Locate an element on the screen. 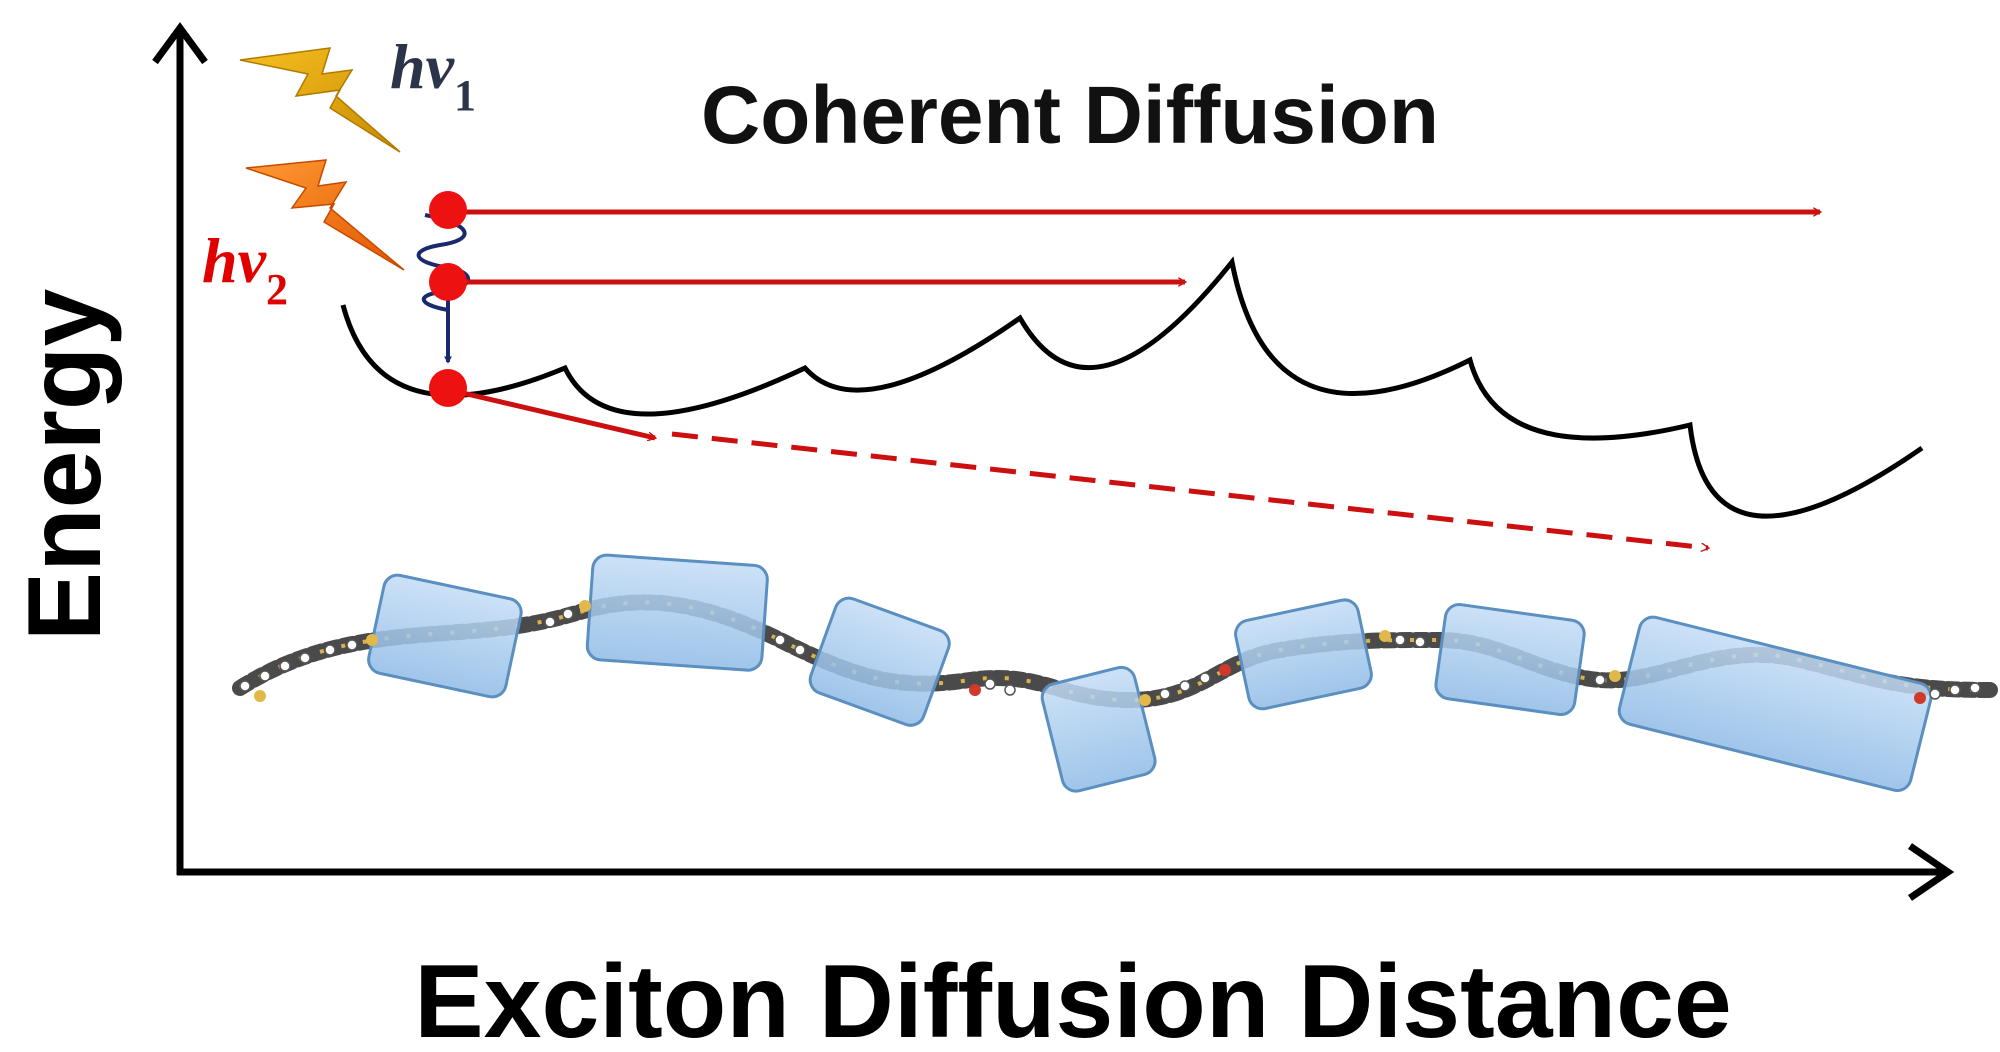 Image resolution: width=2000 pixels, height=1052 pixels. y-axis-arrowhead is located at coordinates (180, 43).